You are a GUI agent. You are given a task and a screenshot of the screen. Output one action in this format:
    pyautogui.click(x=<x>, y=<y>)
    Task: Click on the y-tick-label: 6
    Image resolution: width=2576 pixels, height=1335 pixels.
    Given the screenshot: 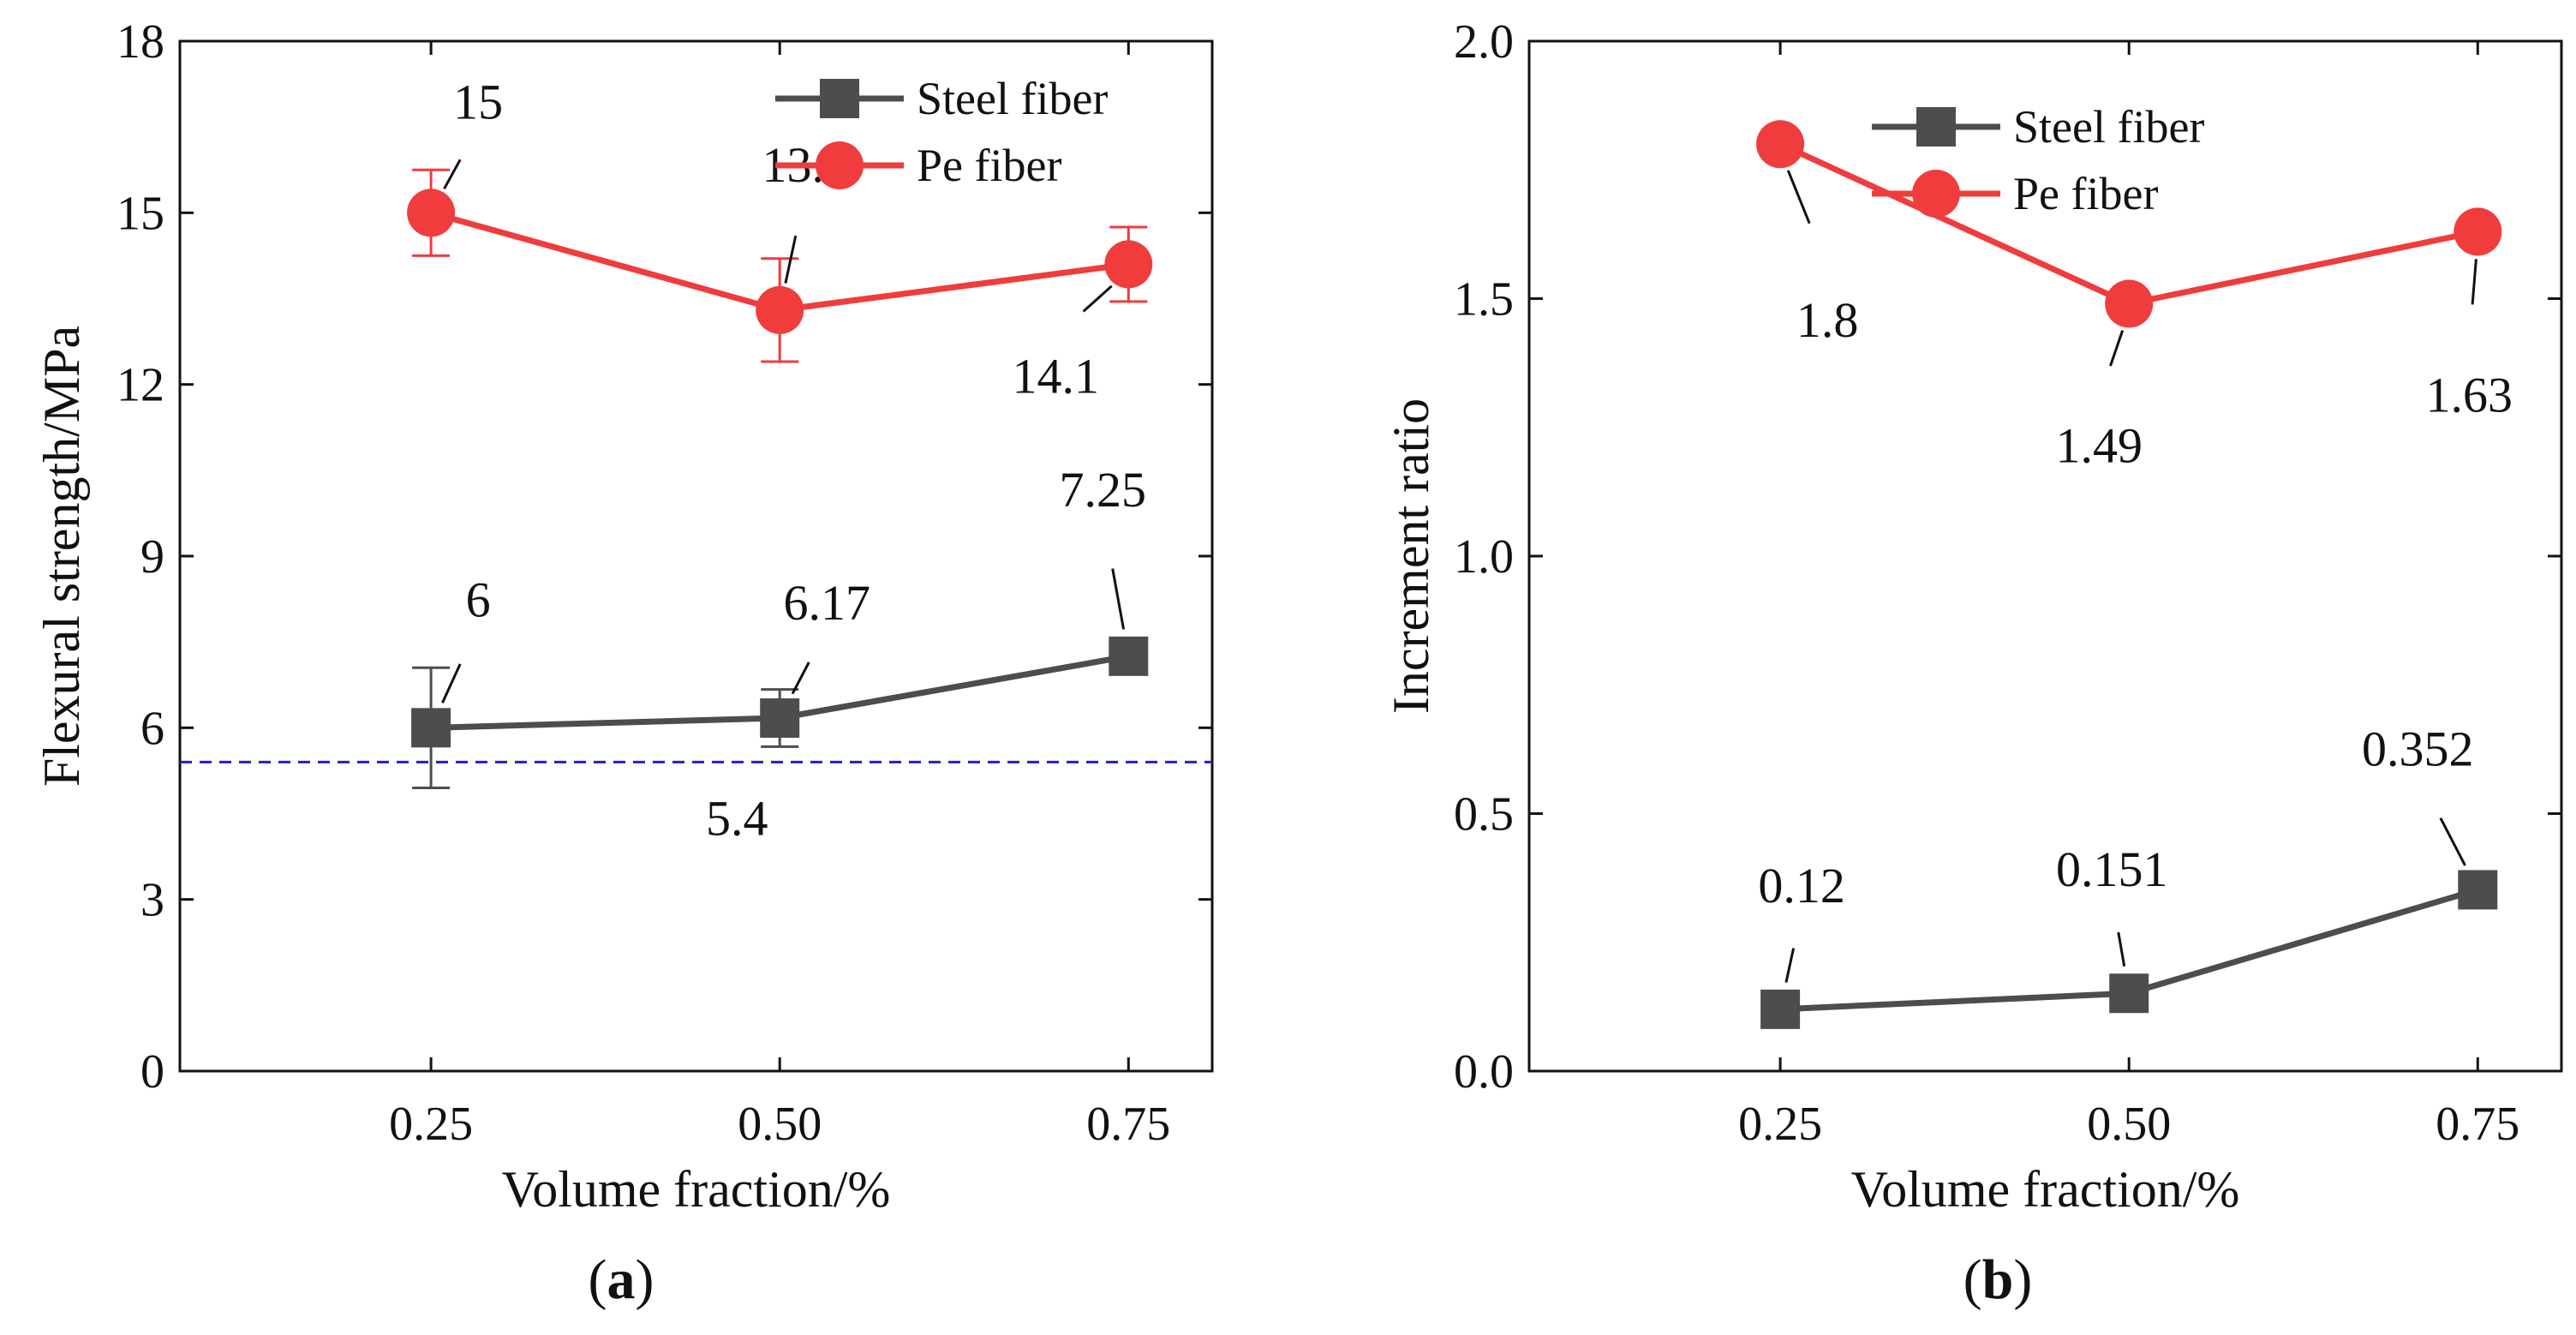 What is the action you would take?
    pyautogui.click(x=152, y=728)
    